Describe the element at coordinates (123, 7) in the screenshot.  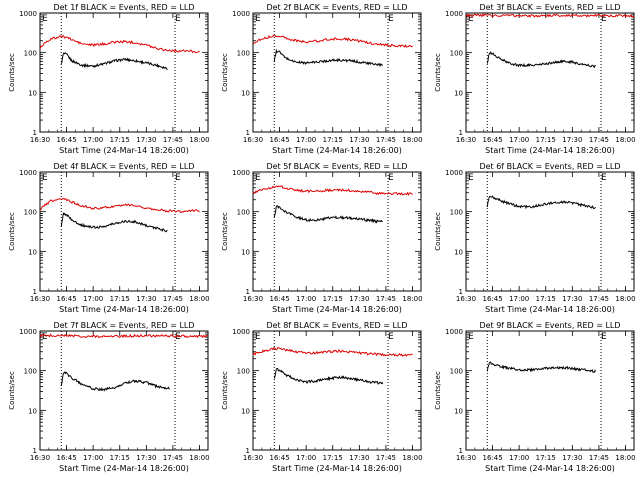
I see `panel-title: Det 1f BLACK = Events, RED = LLD` at that location.